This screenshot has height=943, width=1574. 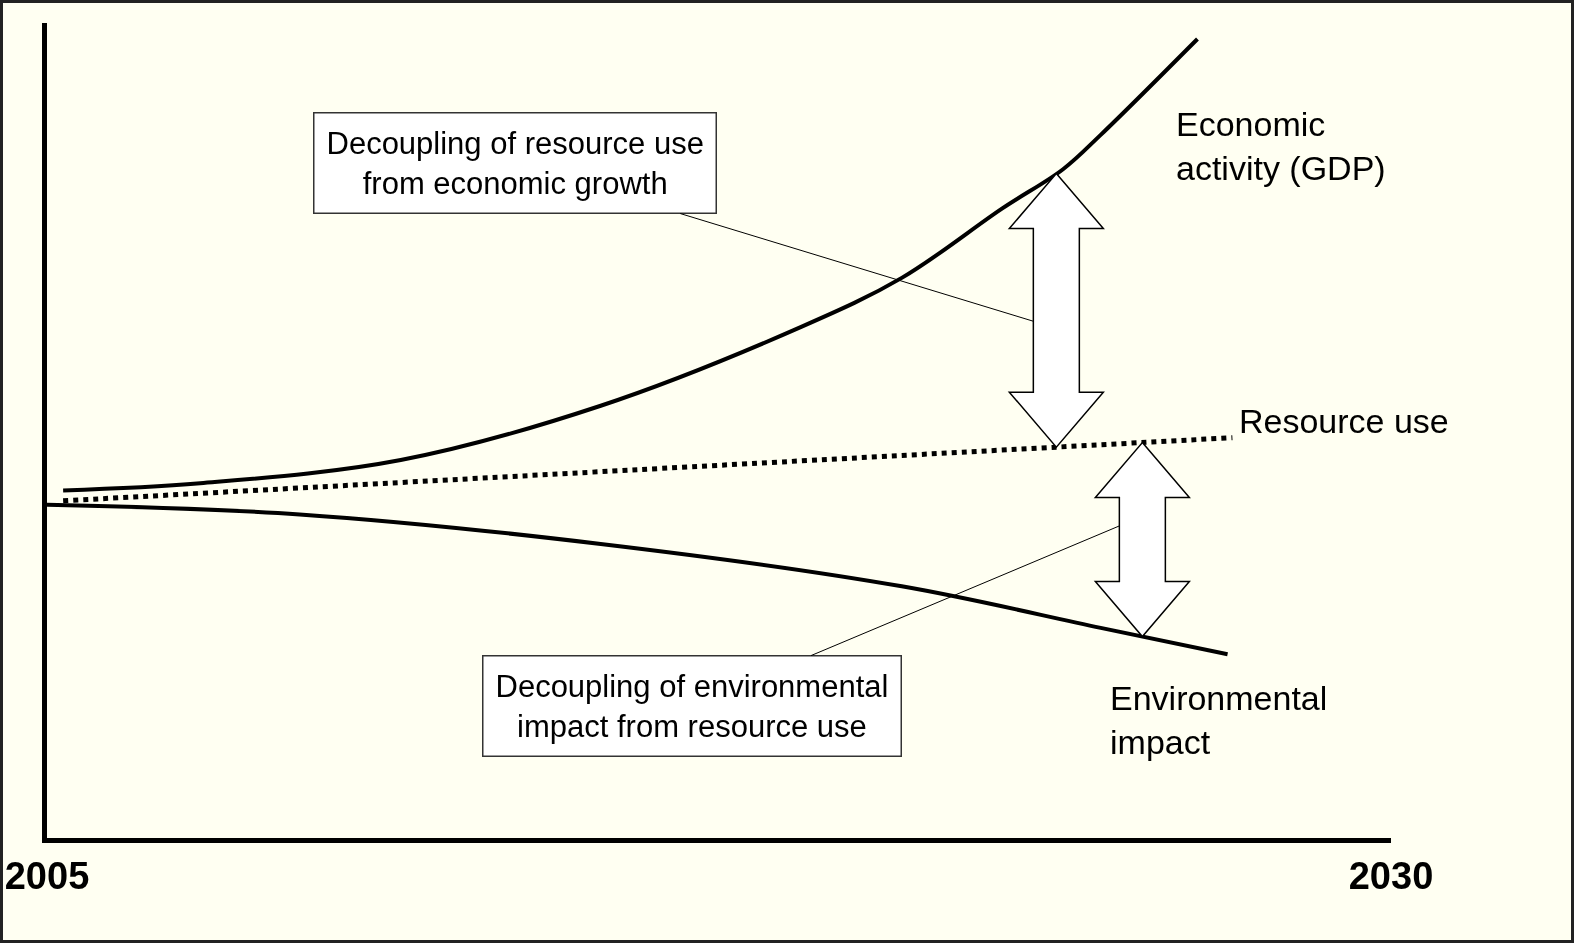 What do you see at coordinates (1219, 720) in the screenshot?
I see `series-label: Environmental impact` at bounding box center [1219, 720].